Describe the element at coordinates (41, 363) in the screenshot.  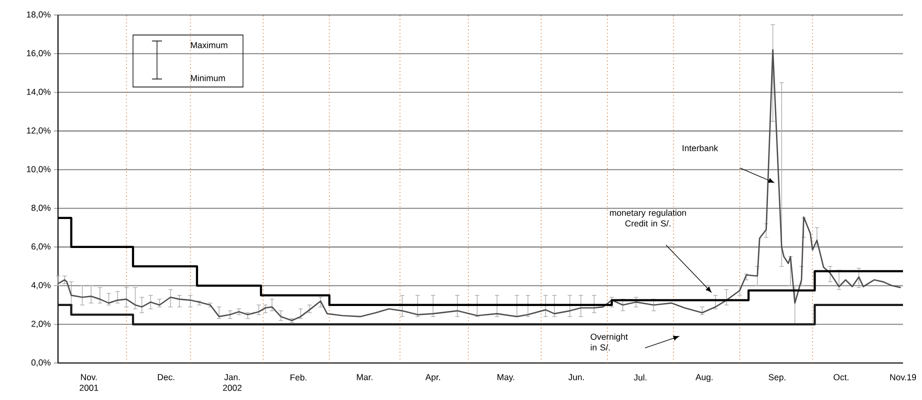
I see `y-tick-label: 0,0%` at that location.